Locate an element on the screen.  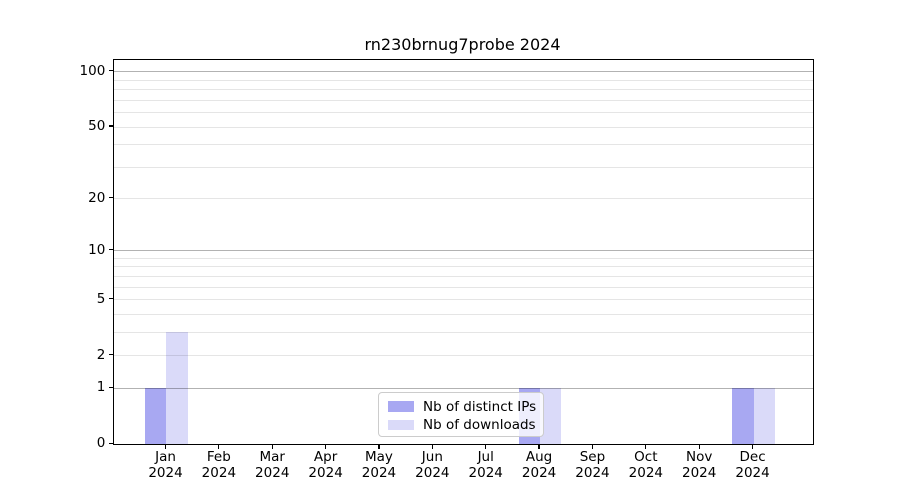
x-tick-label: Mar 2024 is located at coordinates (272, 465).